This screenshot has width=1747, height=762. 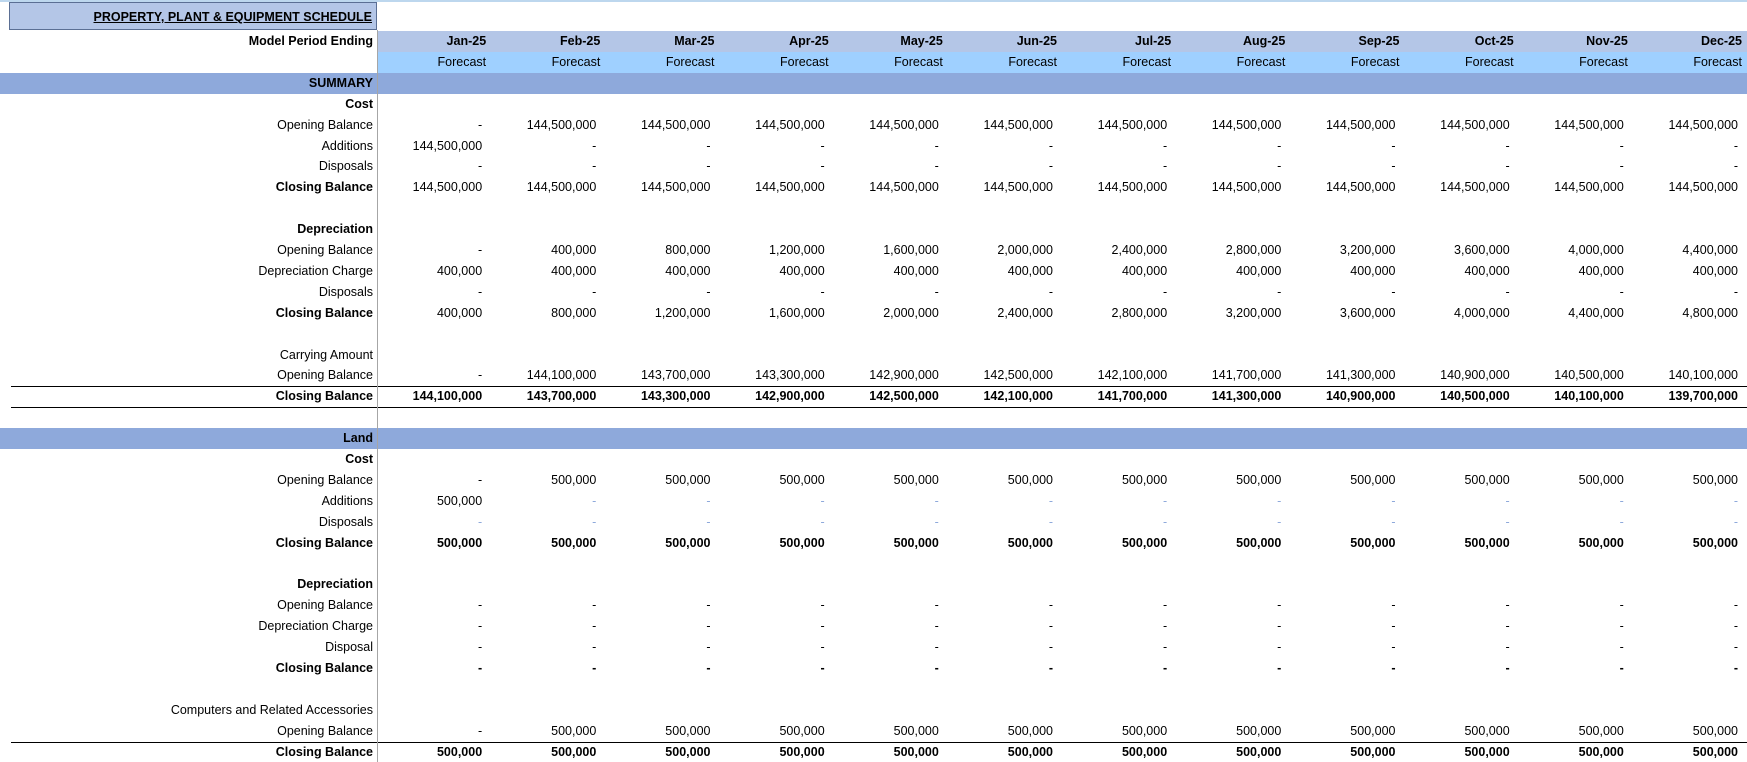 What do you see at coordinates (921, 41) in the screenshot?
I see `month-header: May-25` at bounding box center [921, 41].